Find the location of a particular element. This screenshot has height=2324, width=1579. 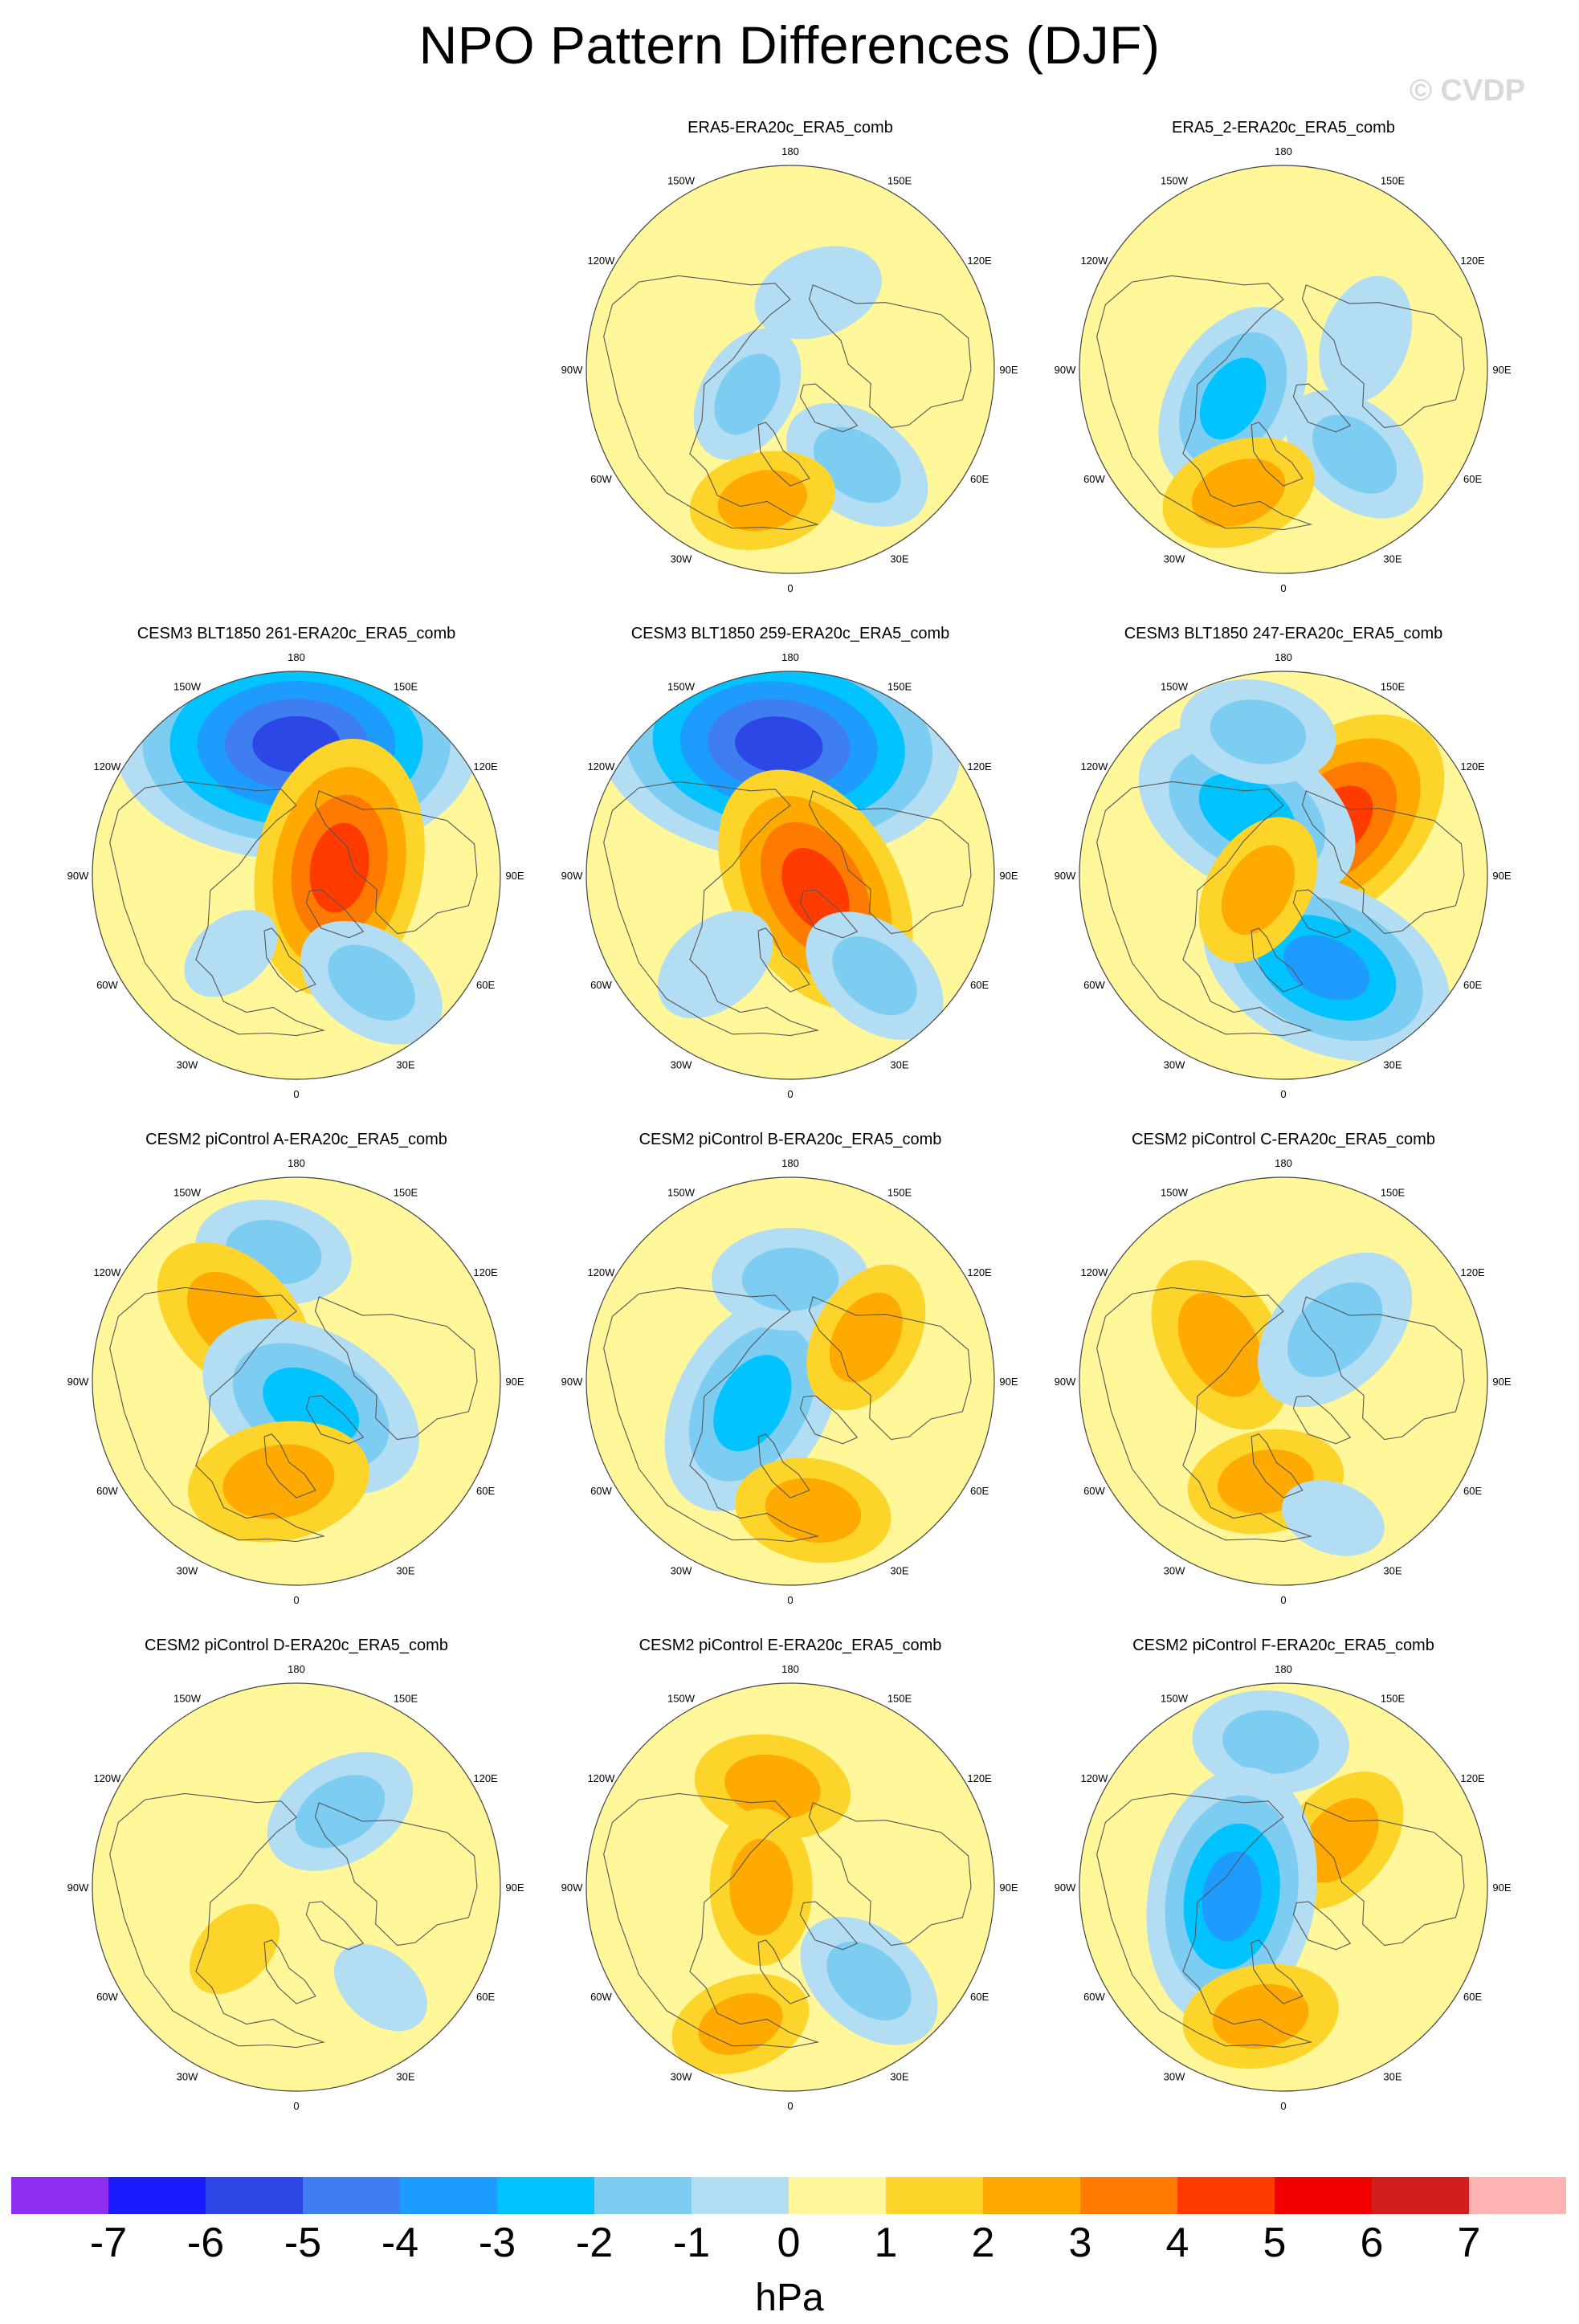

polar-map-panel: 180 150E 120E 90E 60E 30E 0 30W 60W 90W 120W 150W is located at coordinates (1283, 1888).